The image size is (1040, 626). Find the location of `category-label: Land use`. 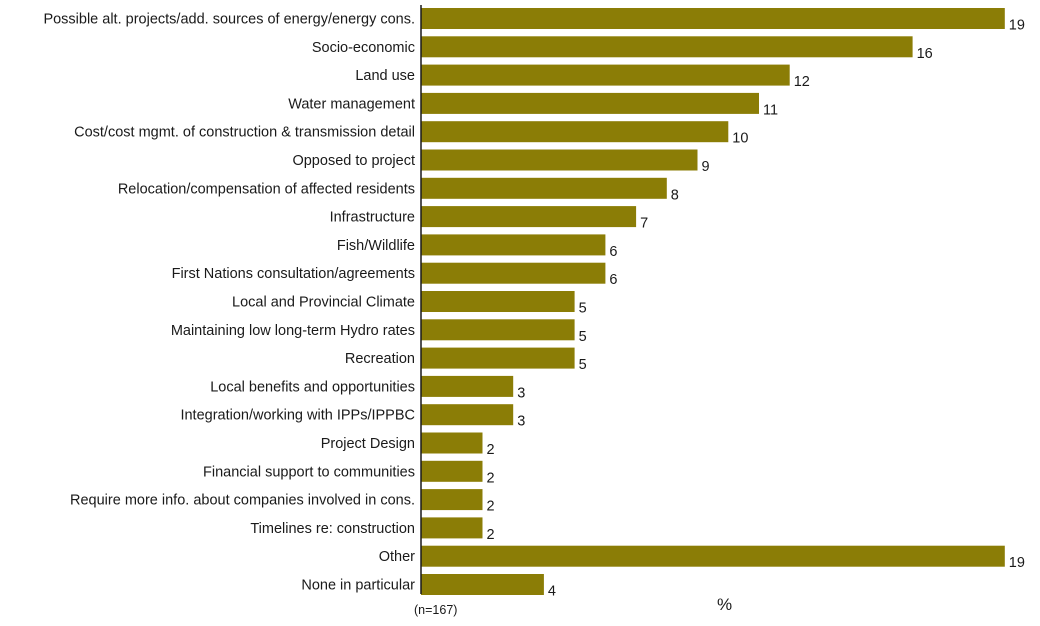

category-label: Land use is located at coordinates (385, 76).